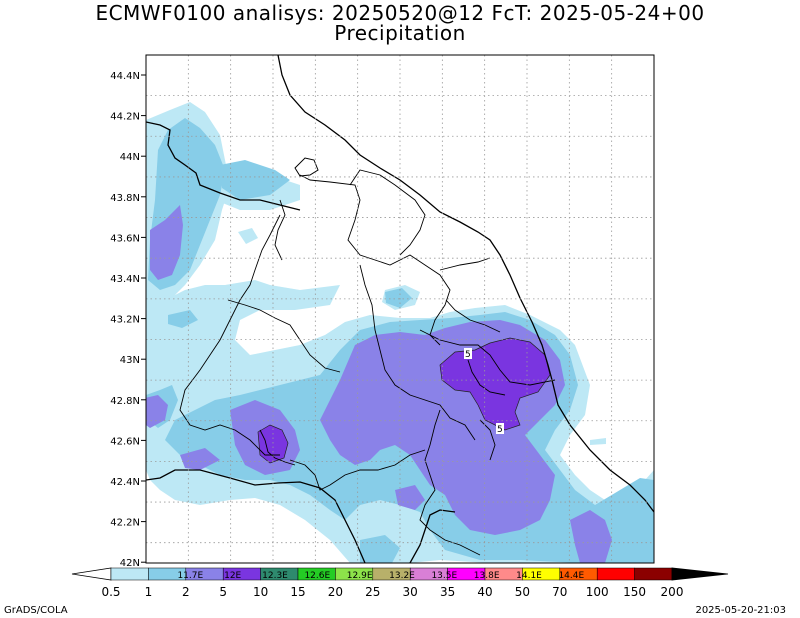 This screenshot has width=800, height=618. Describe the element at coordinates (130, 360) in the screenshot. I see `latitude-label: 43N` at that location.